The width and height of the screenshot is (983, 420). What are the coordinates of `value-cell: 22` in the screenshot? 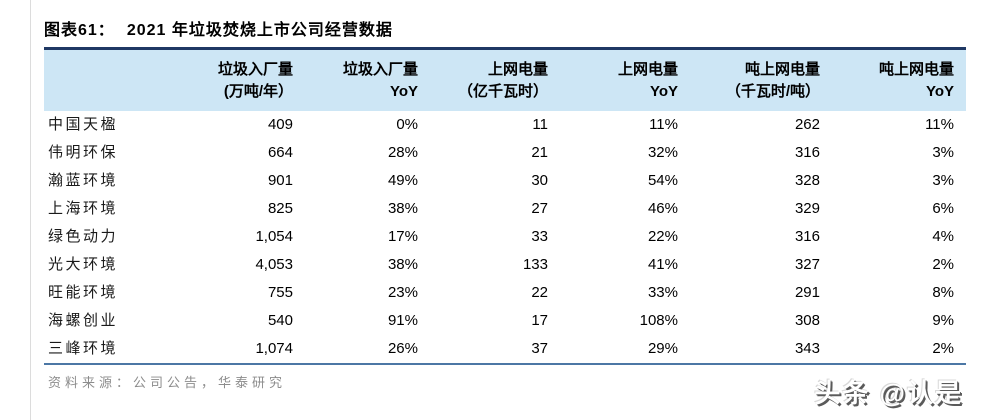 It's located at (539, 292).